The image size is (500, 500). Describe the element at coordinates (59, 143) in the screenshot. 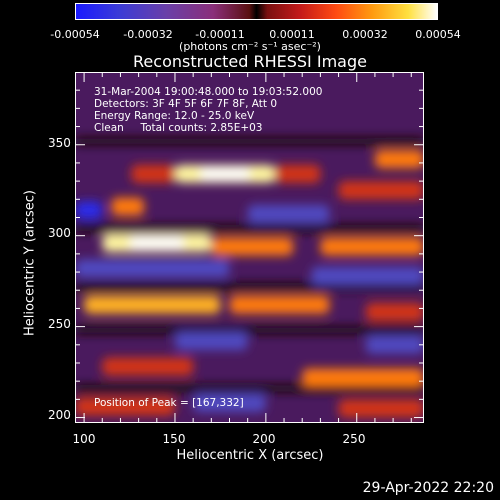

I see `y-tick-label: 350` at that location.